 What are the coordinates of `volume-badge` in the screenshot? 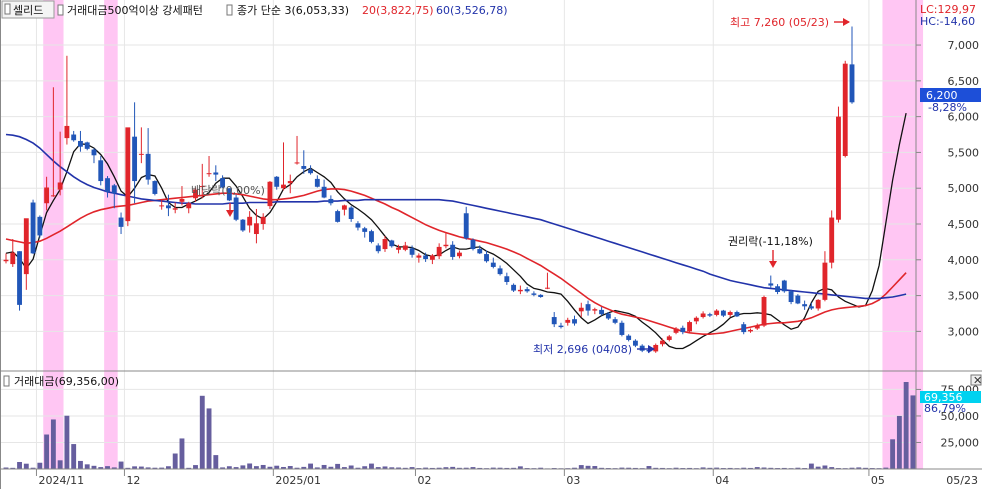 It's located at (950, 397).